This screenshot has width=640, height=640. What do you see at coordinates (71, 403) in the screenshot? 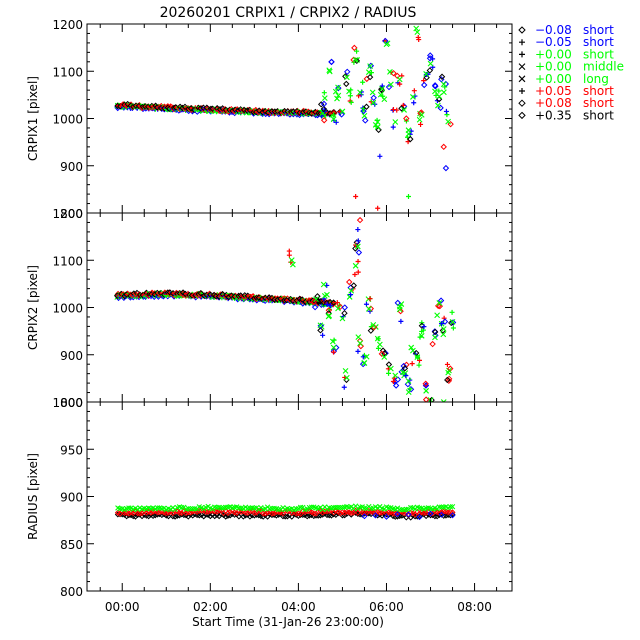
I see `y-tick-label: 800` at bounding box center [71, 403].